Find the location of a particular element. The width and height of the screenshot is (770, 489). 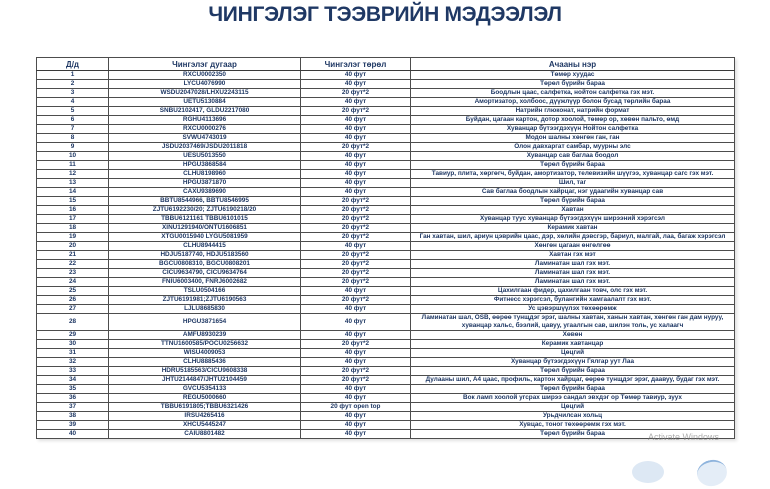

cargo-name-cell: Төмөр хуудас is located at coordinates (572, 75).